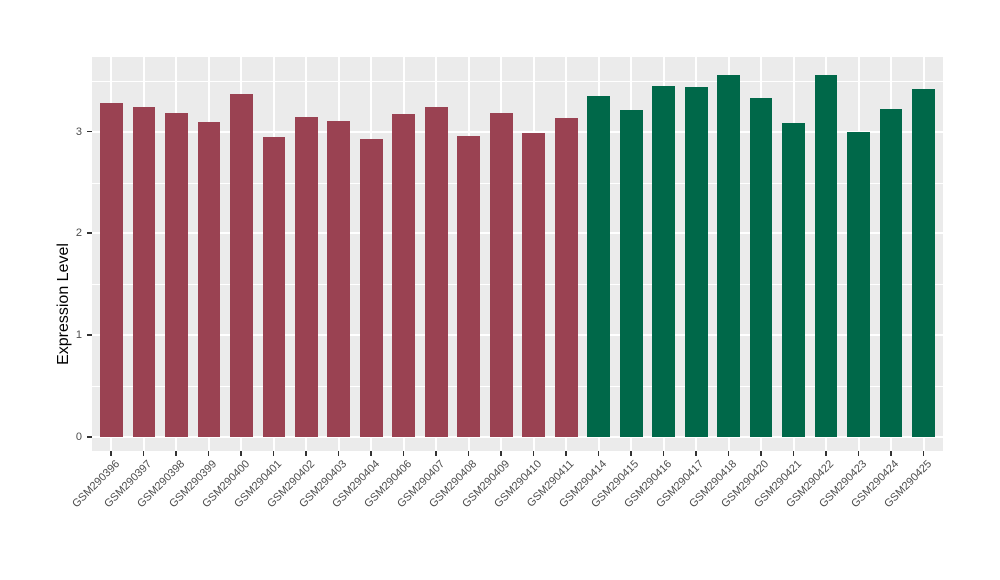 Image resolution: width=1000 pixels, height=580 pixels. What do you see at coordinates (78, 335) in the screenshot?
I see `y-tick-label: 1` at bounding box center [78, 335].